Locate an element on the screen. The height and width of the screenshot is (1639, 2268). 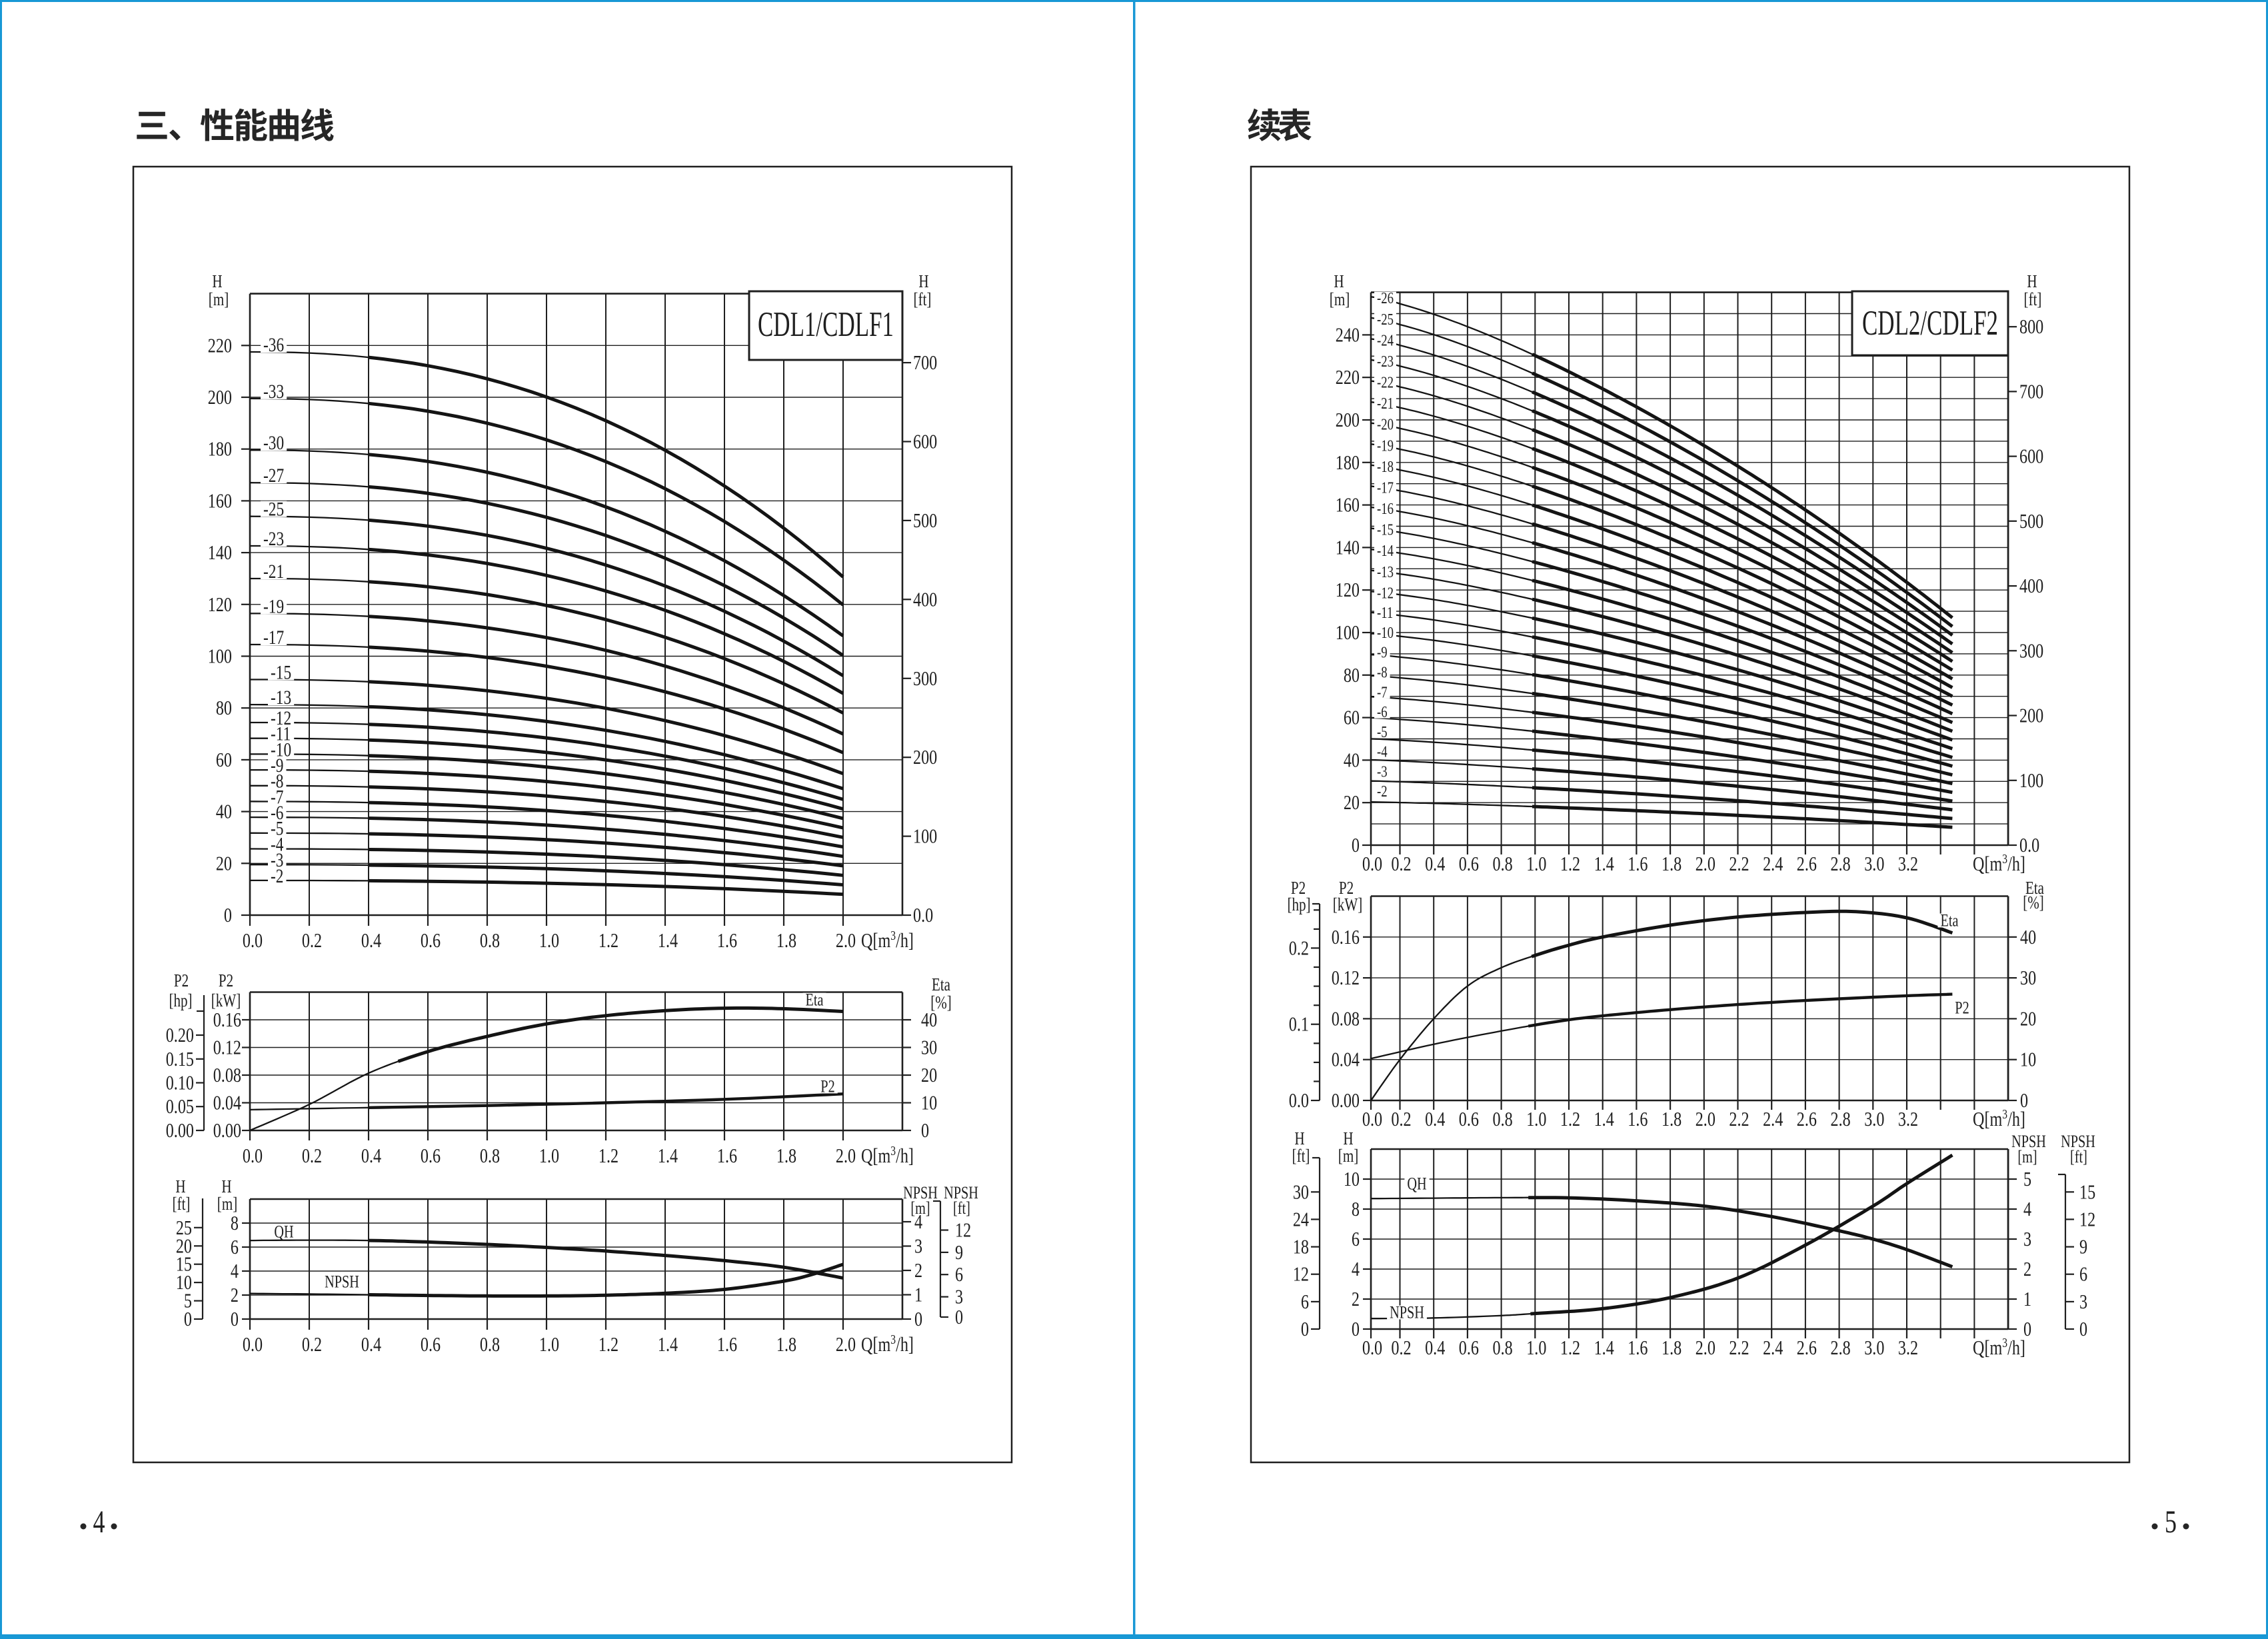
svg-text: 20 is located at coordinates (1352, 803).